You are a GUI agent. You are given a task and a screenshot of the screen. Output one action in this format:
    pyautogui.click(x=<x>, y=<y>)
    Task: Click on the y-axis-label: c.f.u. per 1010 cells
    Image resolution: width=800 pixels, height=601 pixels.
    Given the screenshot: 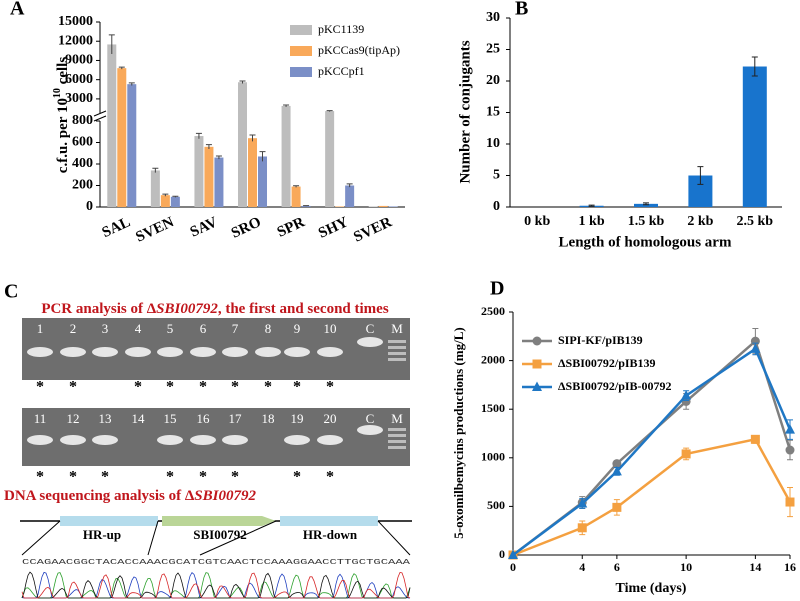 What is the action you would take?
    pyautogui.click(x=61, y=115)
    